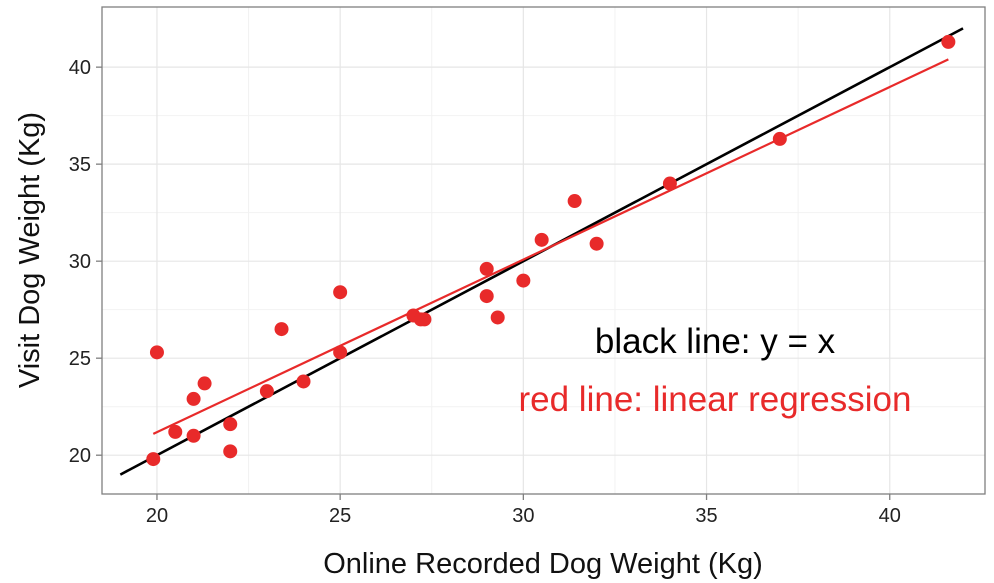  What do you see at coordinates (80, 456) in the screenshot?
I see `y-tick-label: 20` at bounding box center [80, 456].